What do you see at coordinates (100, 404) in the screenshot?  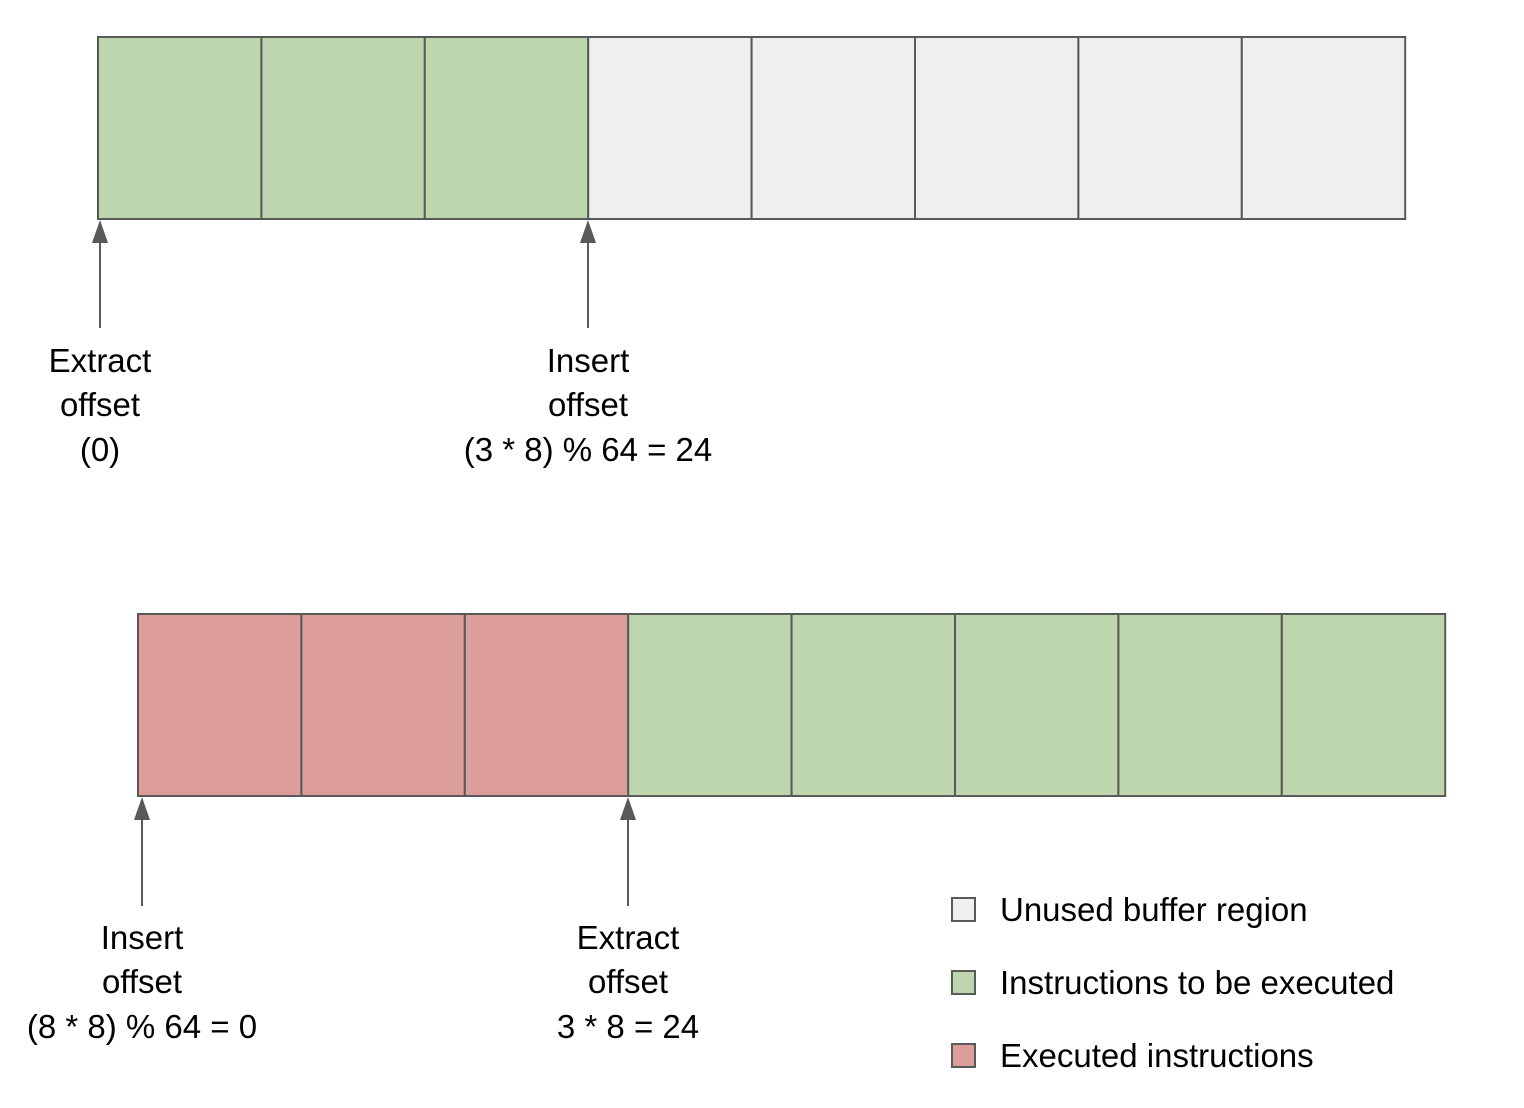 I see `extract-offset-label-line-2: offset` at bounding box center [100, 404].